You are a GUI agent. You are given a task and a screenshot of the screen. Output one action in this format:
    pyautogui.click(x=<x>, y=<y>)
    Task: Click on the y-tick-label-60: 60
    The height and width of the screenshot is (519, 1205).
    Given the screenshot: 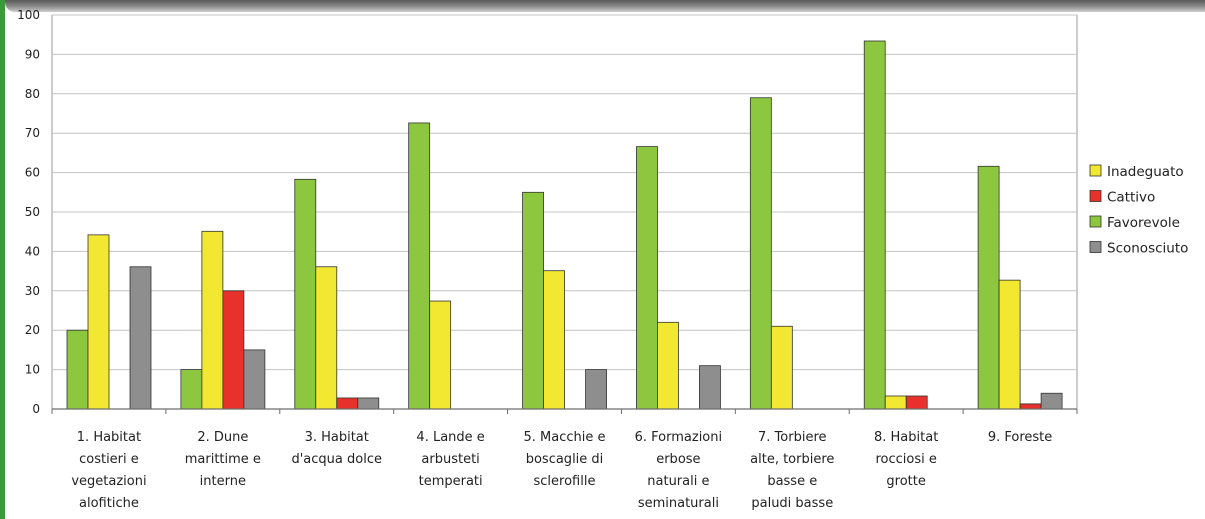 What is the action you would take?
    pyautogui.click(x=32, y=173)
    